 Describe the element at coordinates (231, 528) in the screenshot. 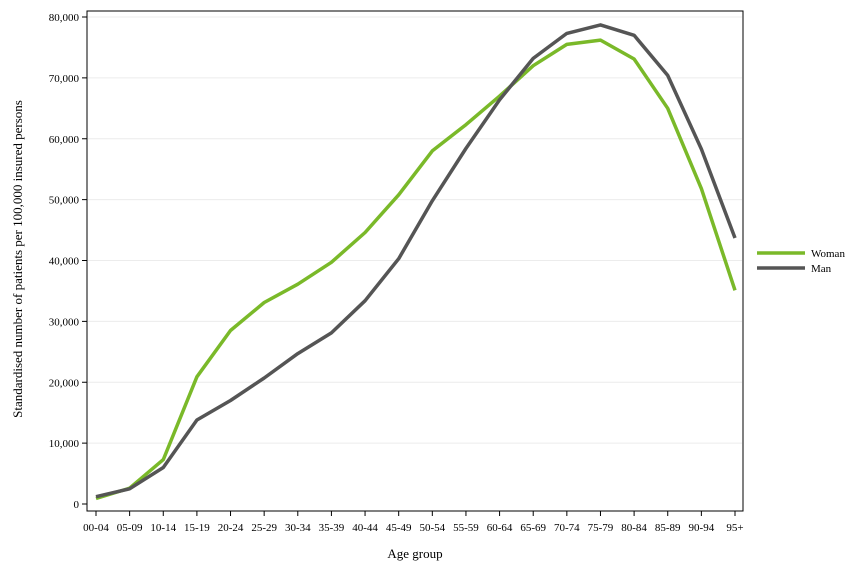

I see `x-tick-label: 20-24` at that location.